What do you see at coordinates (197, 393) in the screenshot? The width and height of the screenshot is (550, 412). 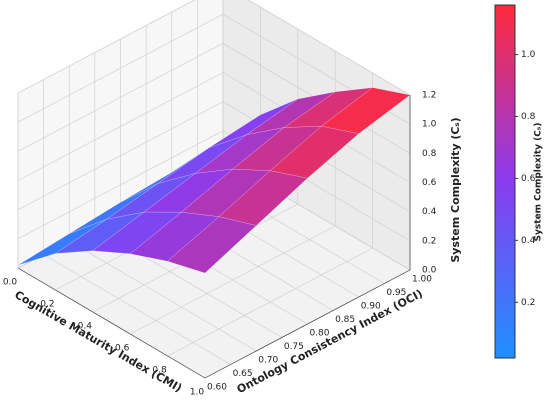 I see `x-tick-label: 1.0` at bounding box center [197, 393].